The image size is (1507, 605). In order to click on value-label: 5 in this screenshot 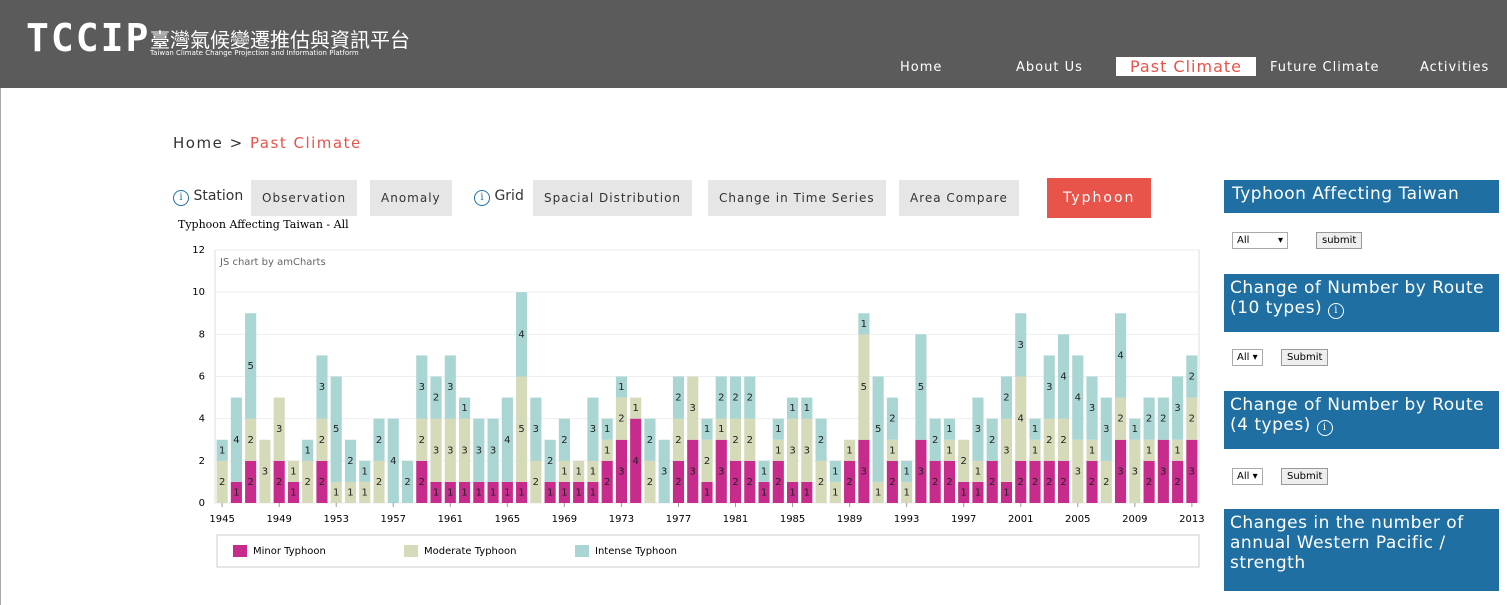, I will do `click(878, 429)`.